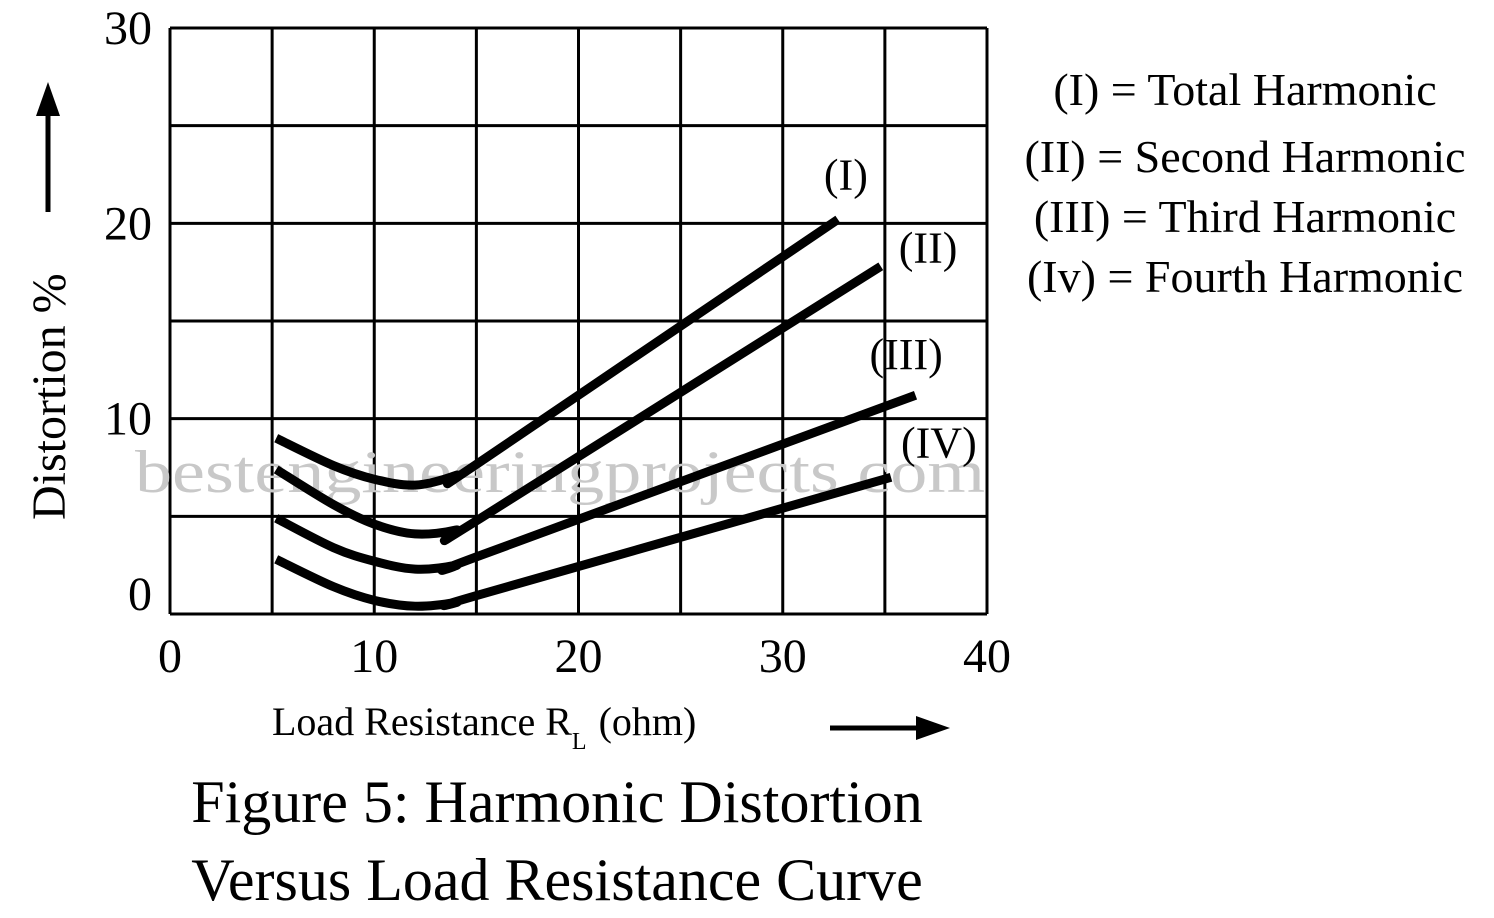 The height and width of the screenshot is (918, 1494). What do you see at coordinates (579, 742) in the screenshot?
I see `x-axis-label-subscript: L` at bounding box center [579, 742].